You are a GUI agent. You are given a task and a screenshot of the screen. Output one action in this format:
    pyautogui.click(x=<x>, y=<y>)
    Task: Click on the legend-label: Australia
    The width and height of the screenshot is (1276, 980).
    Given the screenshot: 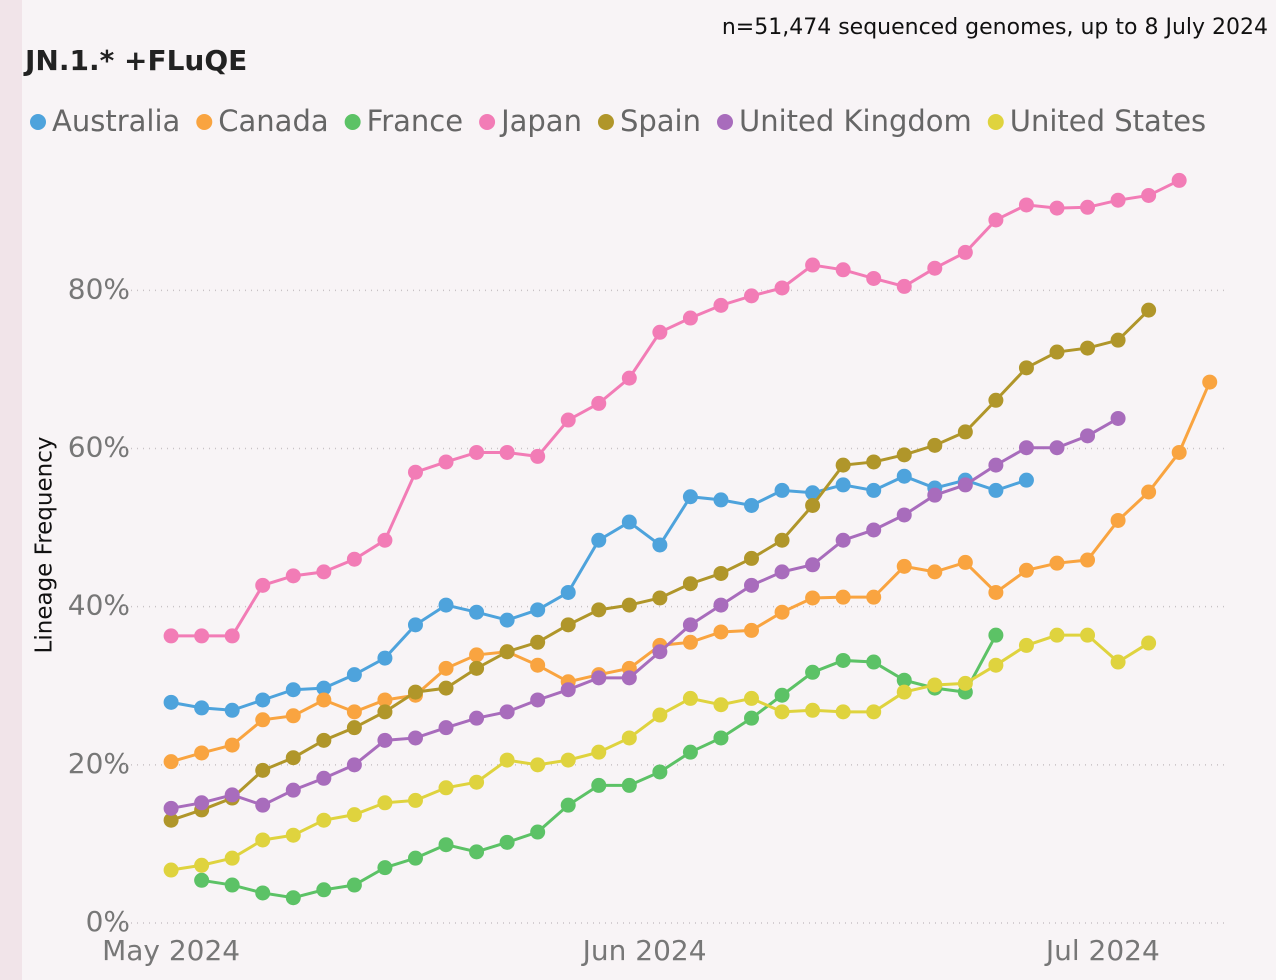 What is the action you would take?
    pyautogui.click(x=116, y=121)
    